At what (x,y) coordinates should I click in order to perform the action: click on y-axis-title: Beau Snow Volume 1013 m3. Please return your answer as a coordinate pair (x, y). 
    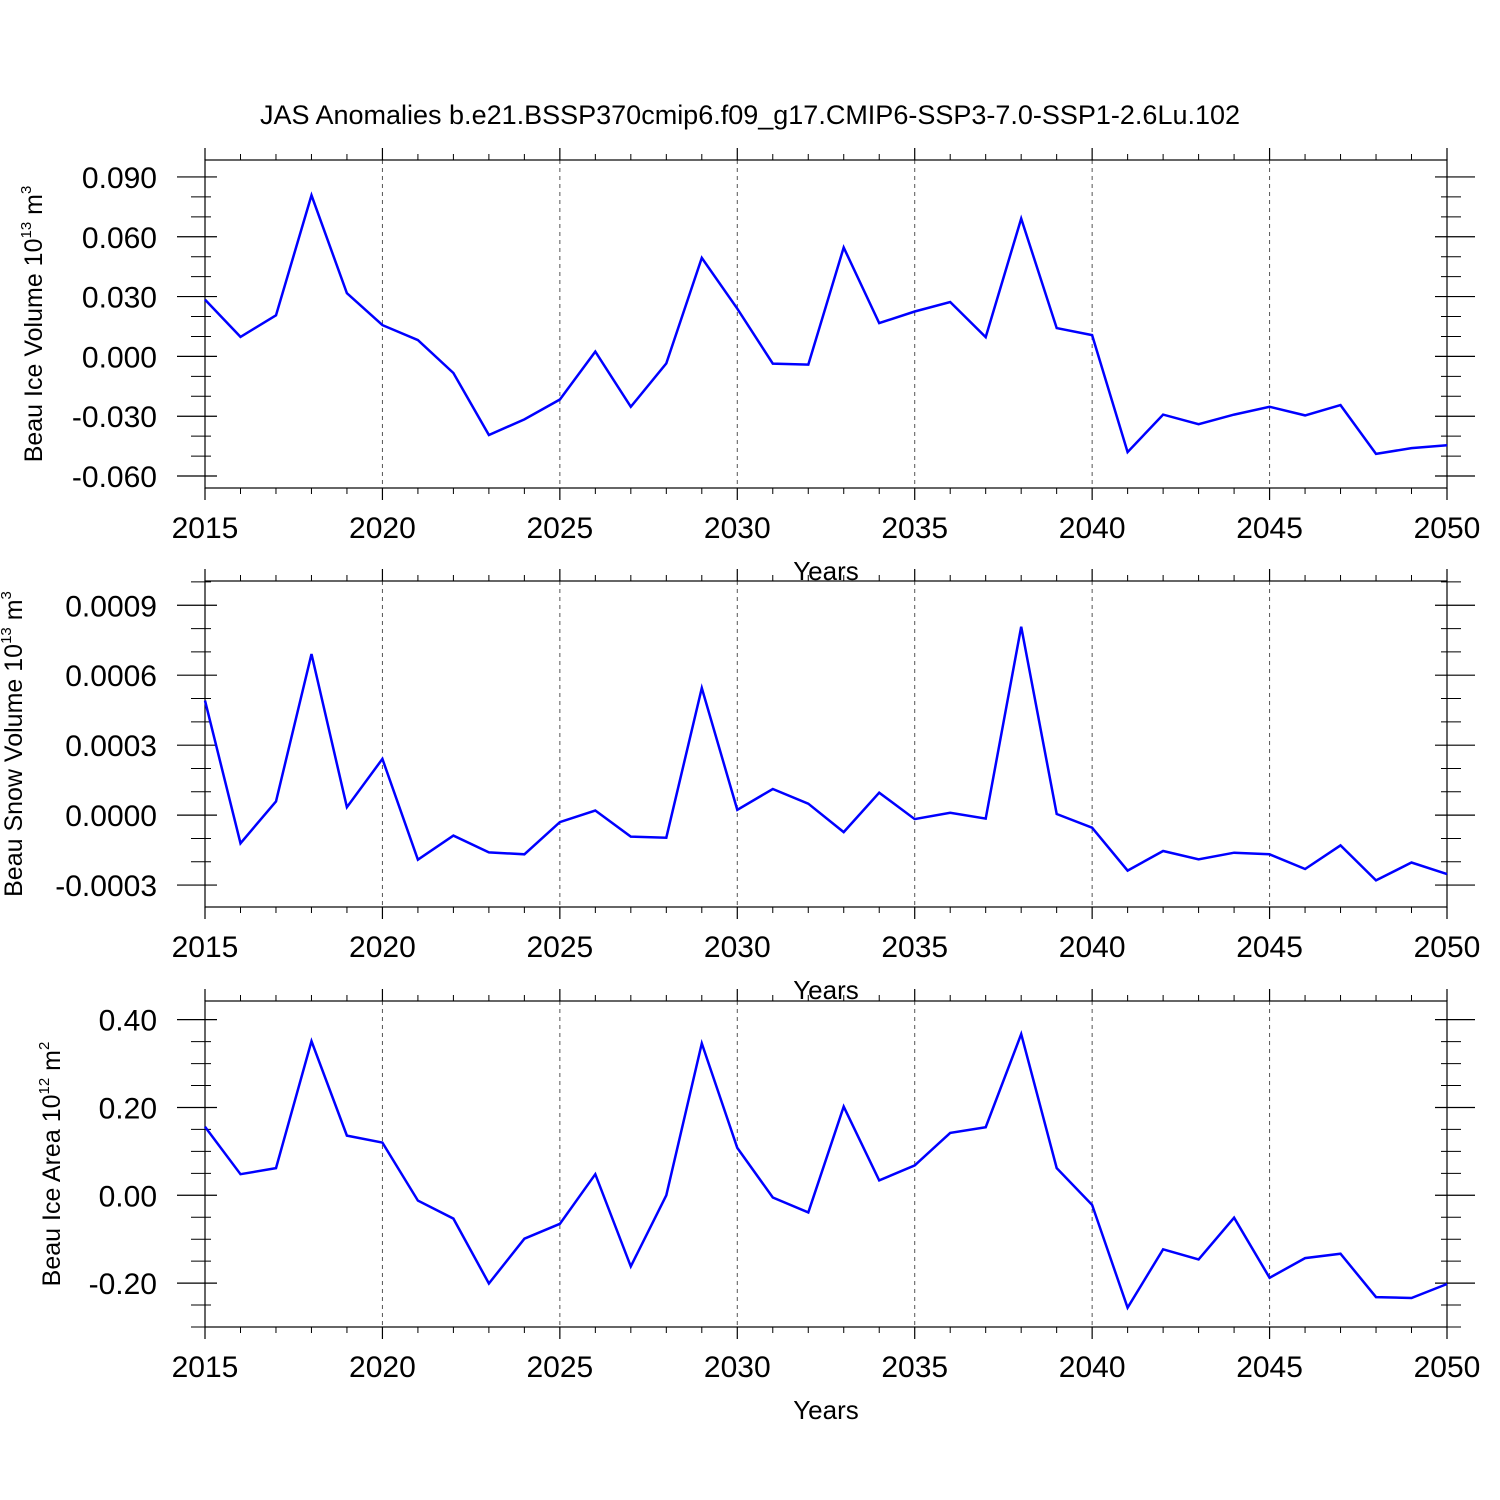
    Looking at the image, I should click on (14, 744).